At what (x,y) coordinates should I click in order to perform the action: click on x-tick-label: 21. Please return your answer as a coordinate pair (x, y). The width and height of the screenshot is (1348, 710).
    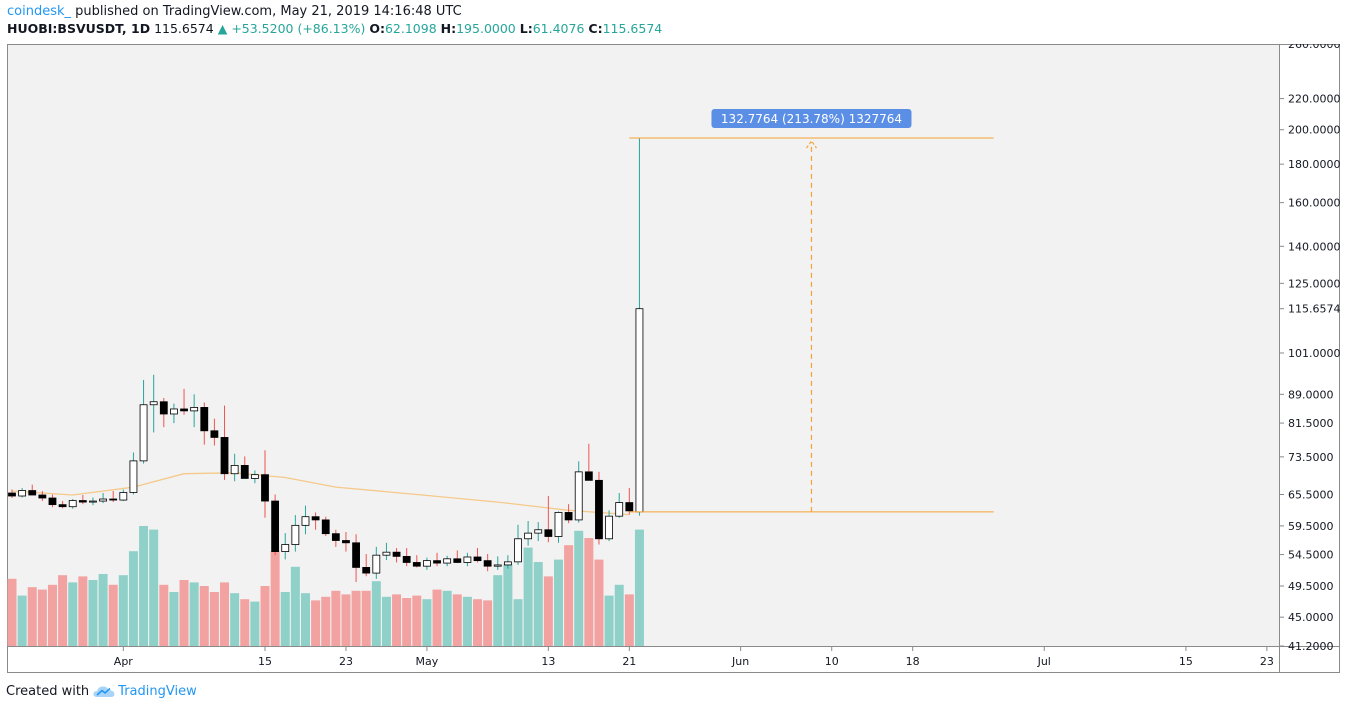
    Looking at the image, I should click on (629, 661).